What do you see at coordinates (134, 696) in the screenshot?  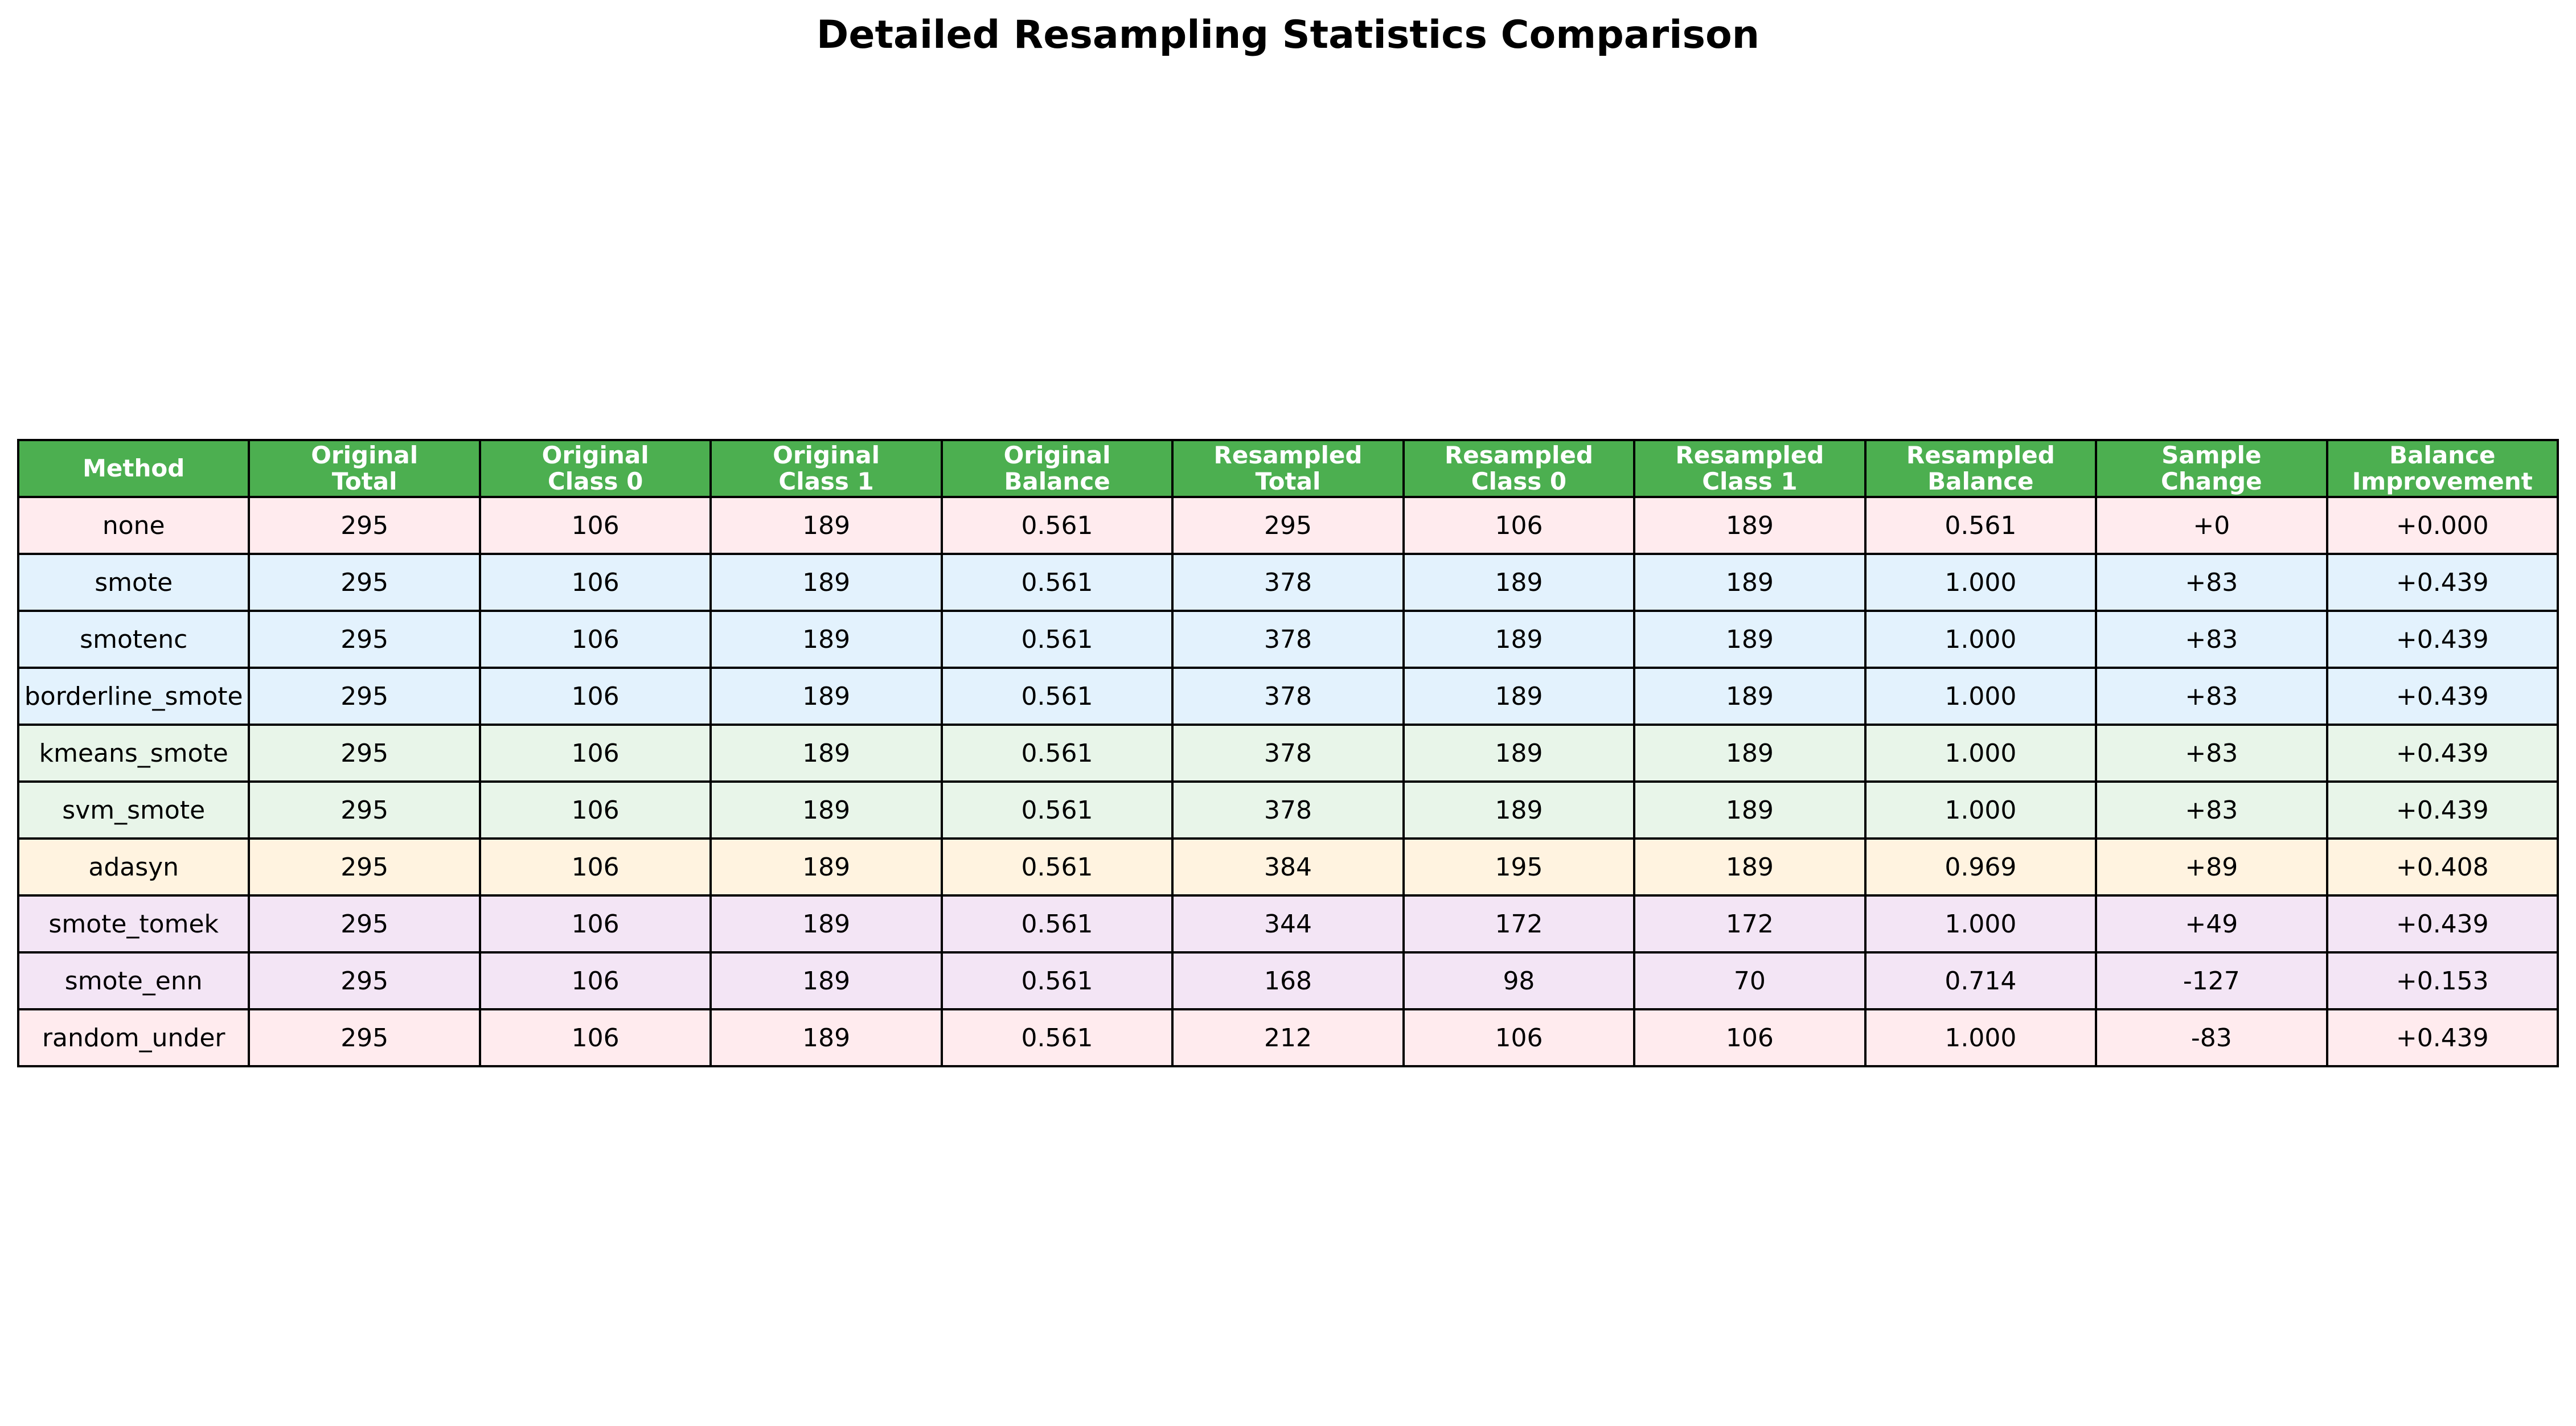 I see `method-cell: borderline_smote` at bounding box center [134, 696].